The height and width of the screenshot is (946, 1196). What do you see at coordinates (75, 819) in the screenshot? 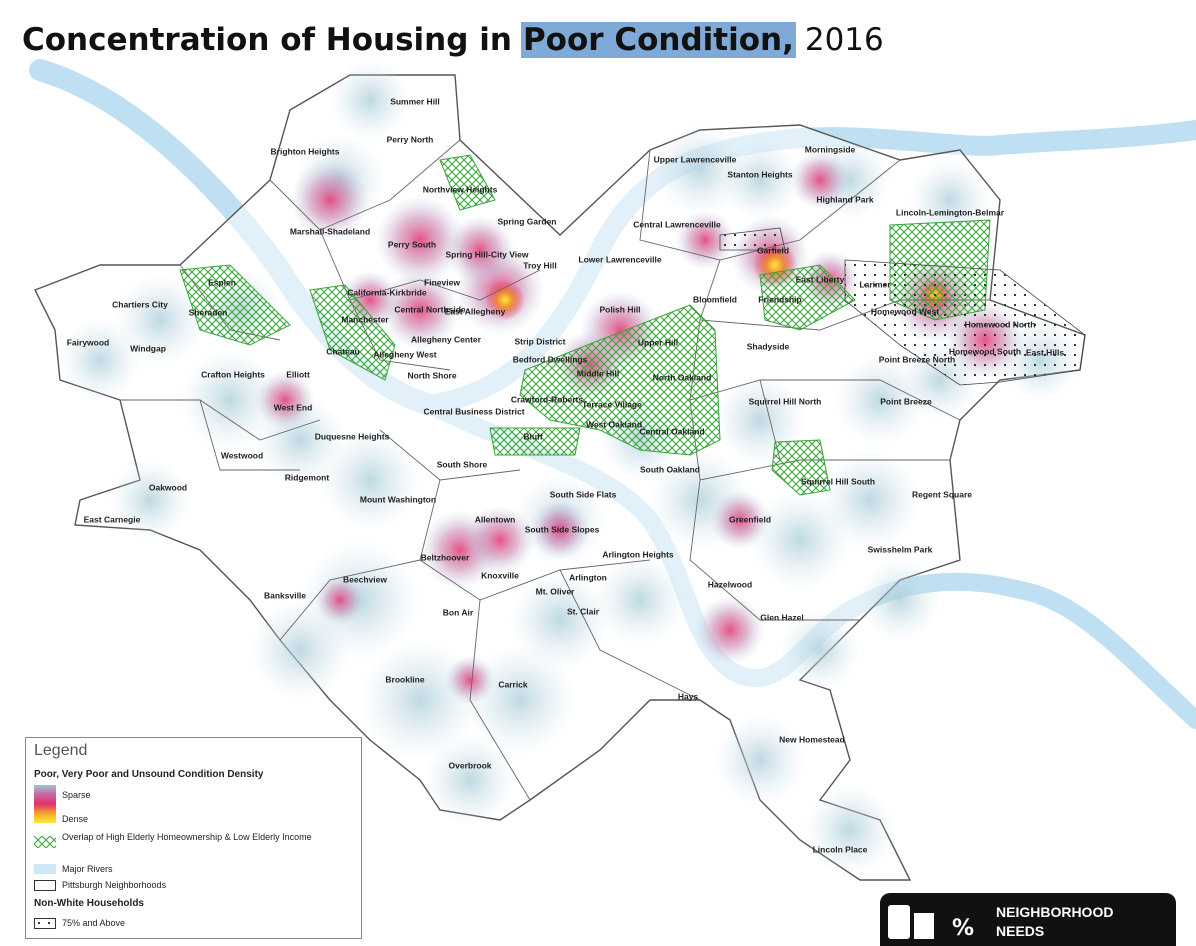
I see `legend-dense: Dense` at bounding box center [75, 819].